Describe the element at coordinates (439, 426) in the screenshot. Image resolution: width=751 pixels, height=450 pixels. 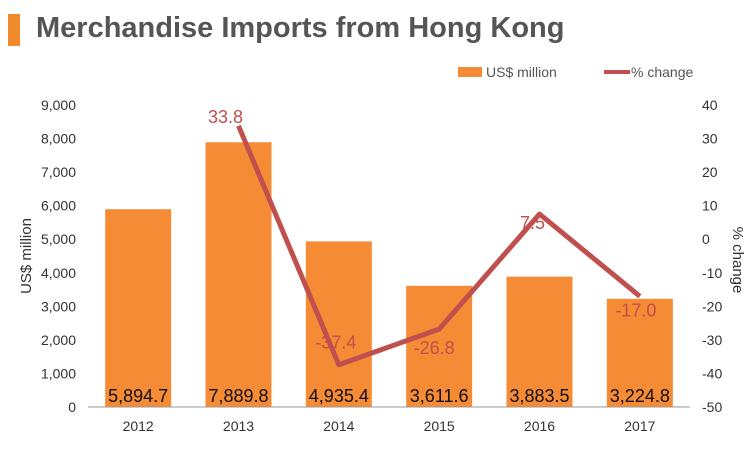
I see `x-tick-label: 2015` at that location.